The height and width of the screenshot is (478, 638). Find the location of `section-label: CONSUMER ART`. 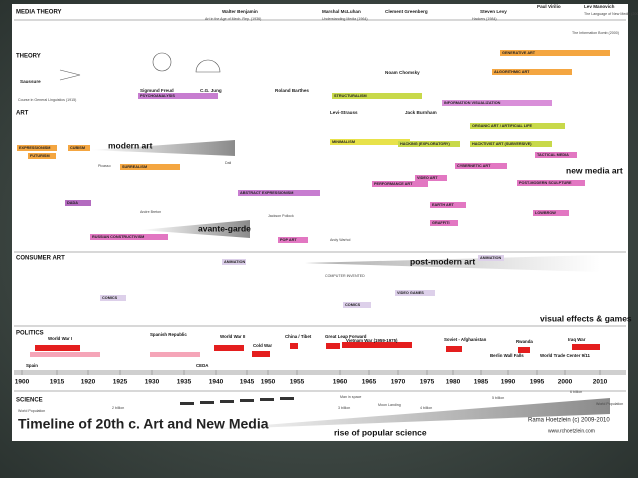

section-label: CONSUMER ART is located at coordinates (40, 259).